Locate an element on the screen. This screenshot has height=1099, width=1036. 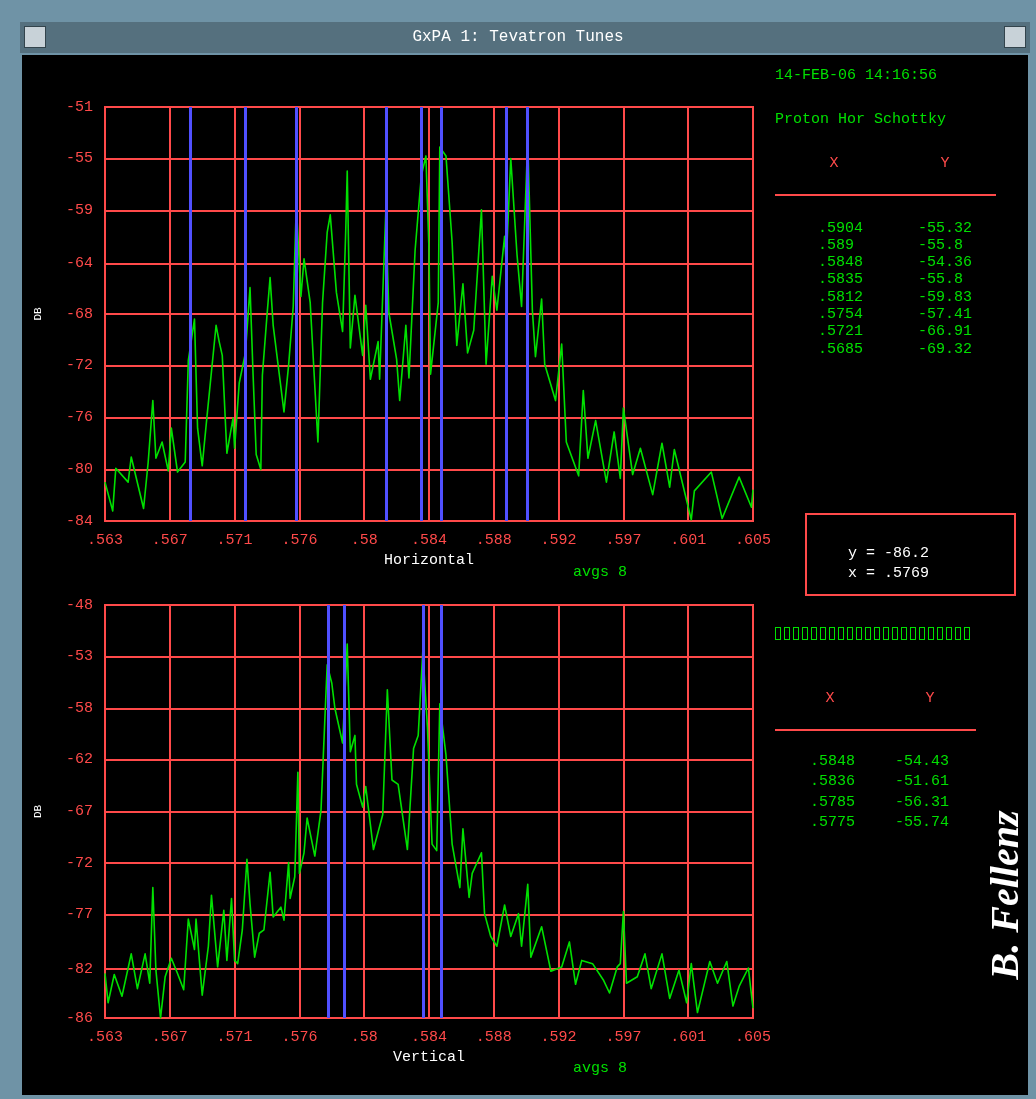
text: -55.32 is located at coordinates (945, 228).